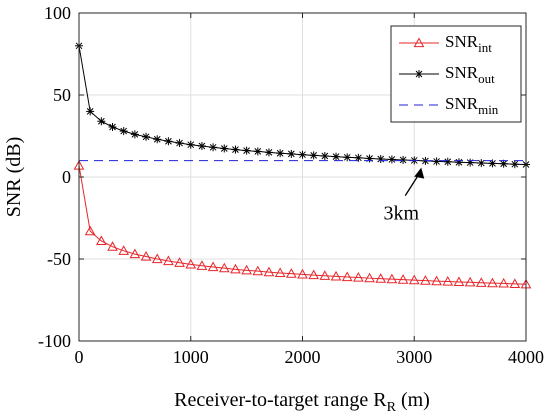  What do you see at coordinates (280, 400) in the screenshot?
I see `x-axis-title-main: Receiver-to-target range R` at bounding box center [280, 400].